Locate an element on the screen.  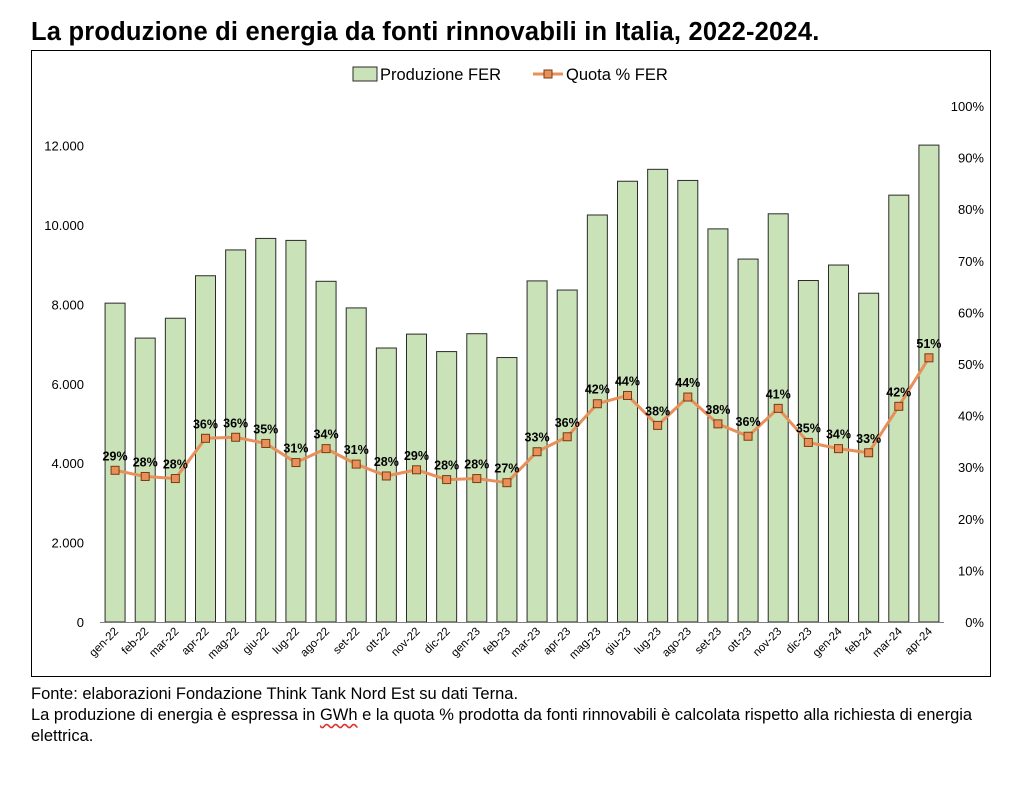
legend-label-bars: Produzione FER is located at coordinates (440, 75).